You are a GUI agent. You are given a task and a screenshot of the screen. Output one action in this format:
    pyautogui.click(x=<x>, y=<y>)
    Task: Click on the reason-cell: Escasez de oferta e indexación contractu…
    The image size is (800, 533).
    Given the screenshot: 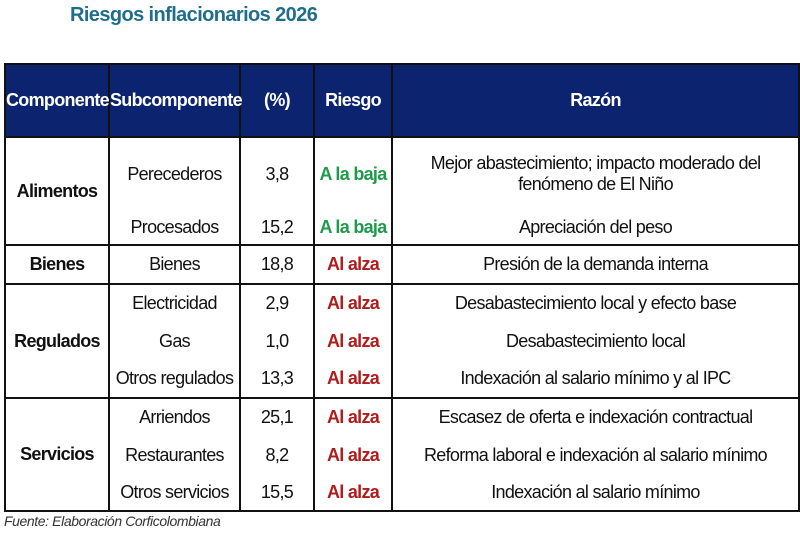 What is the action you would take?
    pyautogui.click(x=595, y=416)
    